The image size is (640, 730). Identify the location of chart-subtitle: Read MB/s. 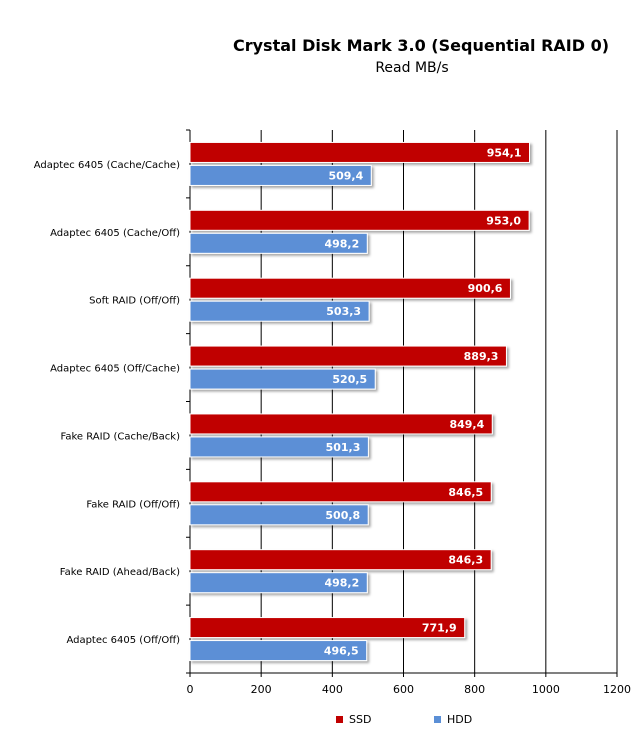
(412, 68).